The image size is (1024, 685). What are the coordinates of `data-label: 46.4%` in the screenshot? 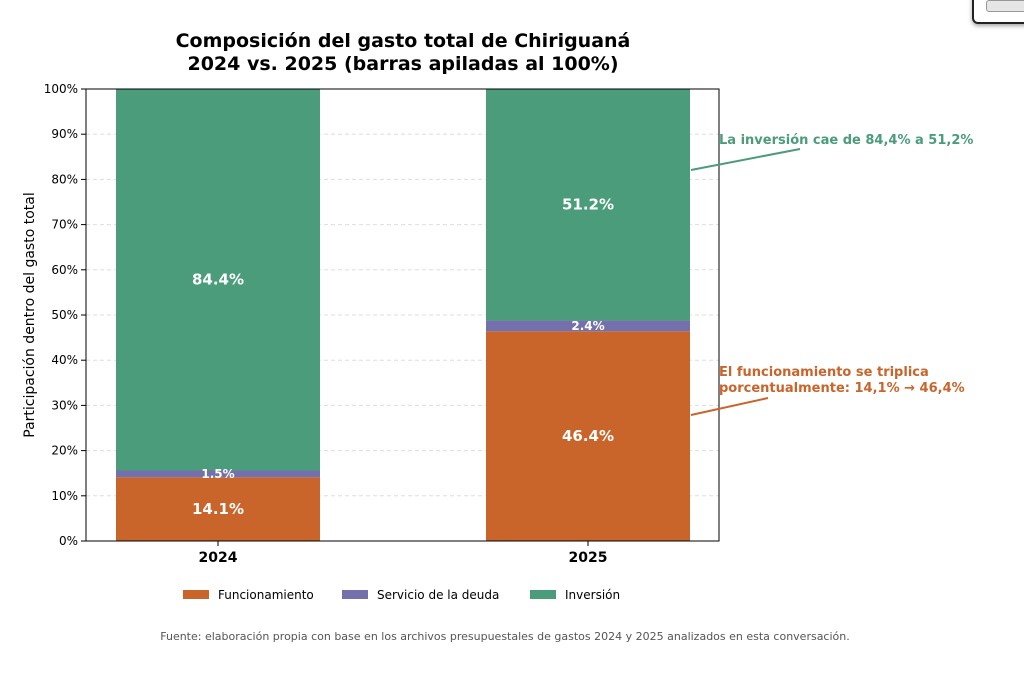 It's located at (588, 436).